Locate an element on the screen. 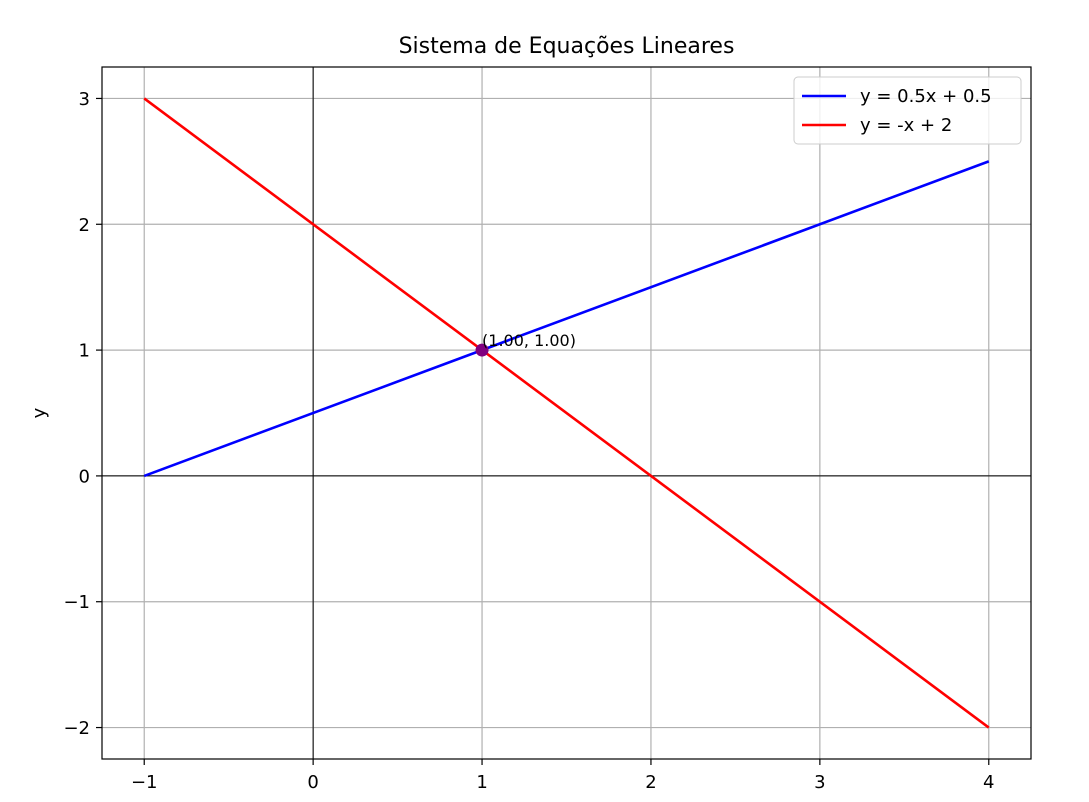 The image size is (1089, 802). x-tick-label: 4 is located at coordinates (988, 782).